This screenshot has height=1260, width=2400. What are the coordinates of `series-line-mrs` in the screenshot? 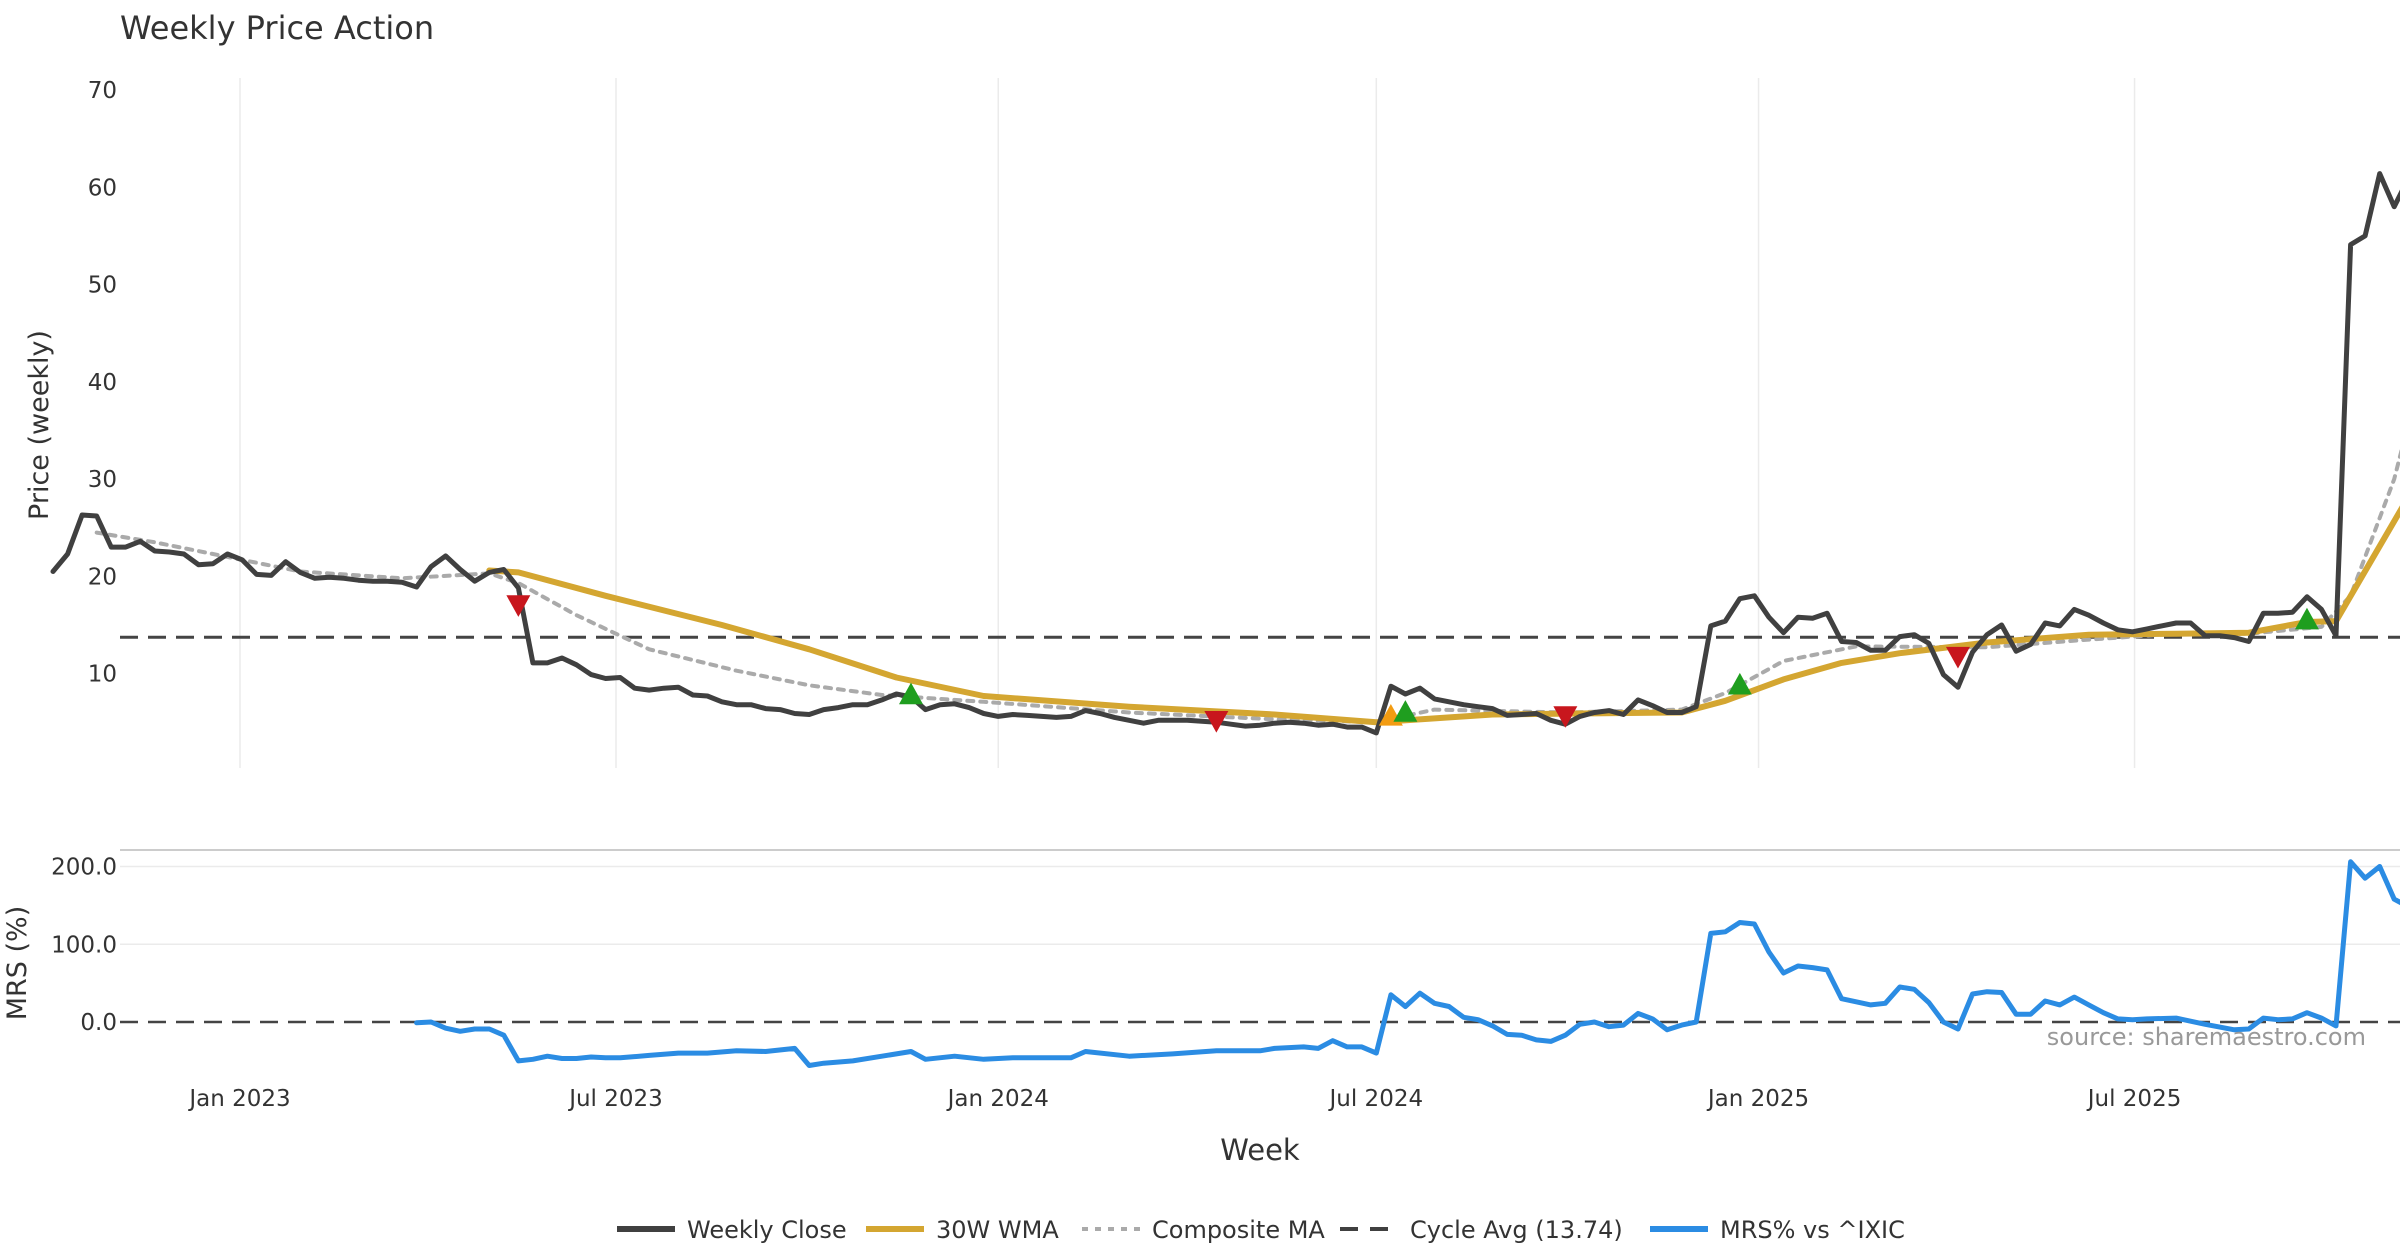 It's located at (1407, 963).